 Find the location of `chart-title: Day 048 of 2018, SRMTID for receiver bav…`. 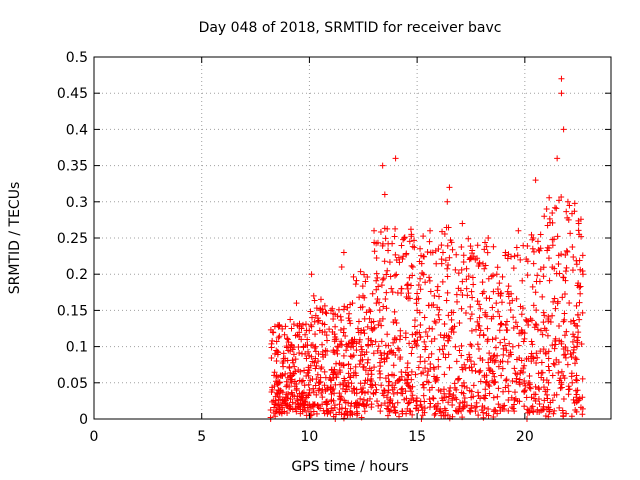

chart-title: Day 048 of 2018, SRMTID for receiver bav… is located at coordinates (350, 28).